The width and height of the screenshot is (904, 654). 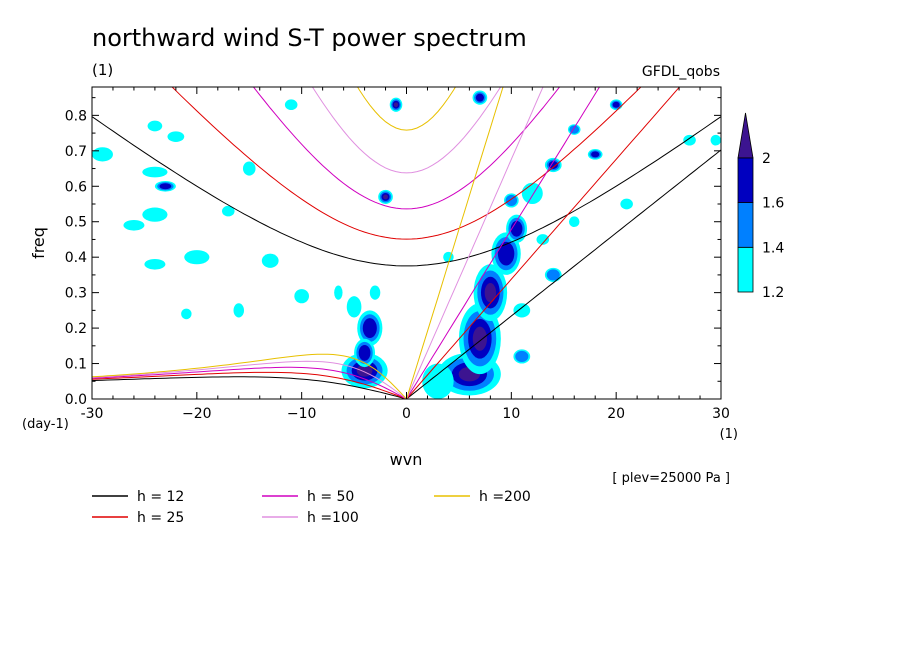 What do you see at coordinates (309, 38) in the screenshot?
I see `chart-title: northward wind S-T power spectrum` at bounding box center [309, 38].